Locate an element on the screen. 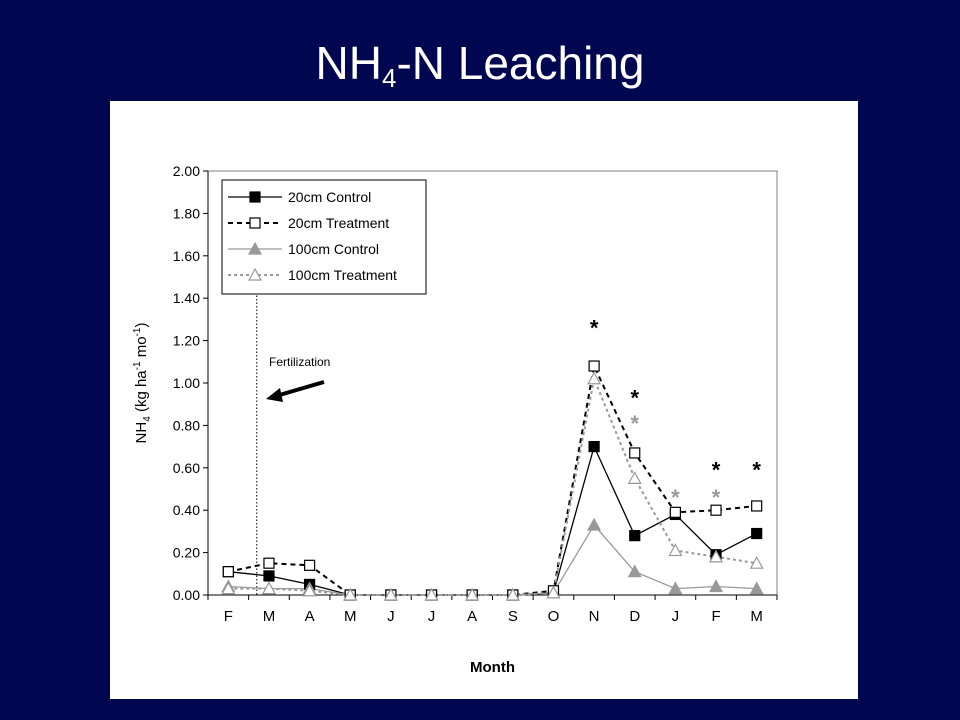 This screenshot has width=960, height=720. y-tick-label: 1.40 is located at coordinates (186, 298).